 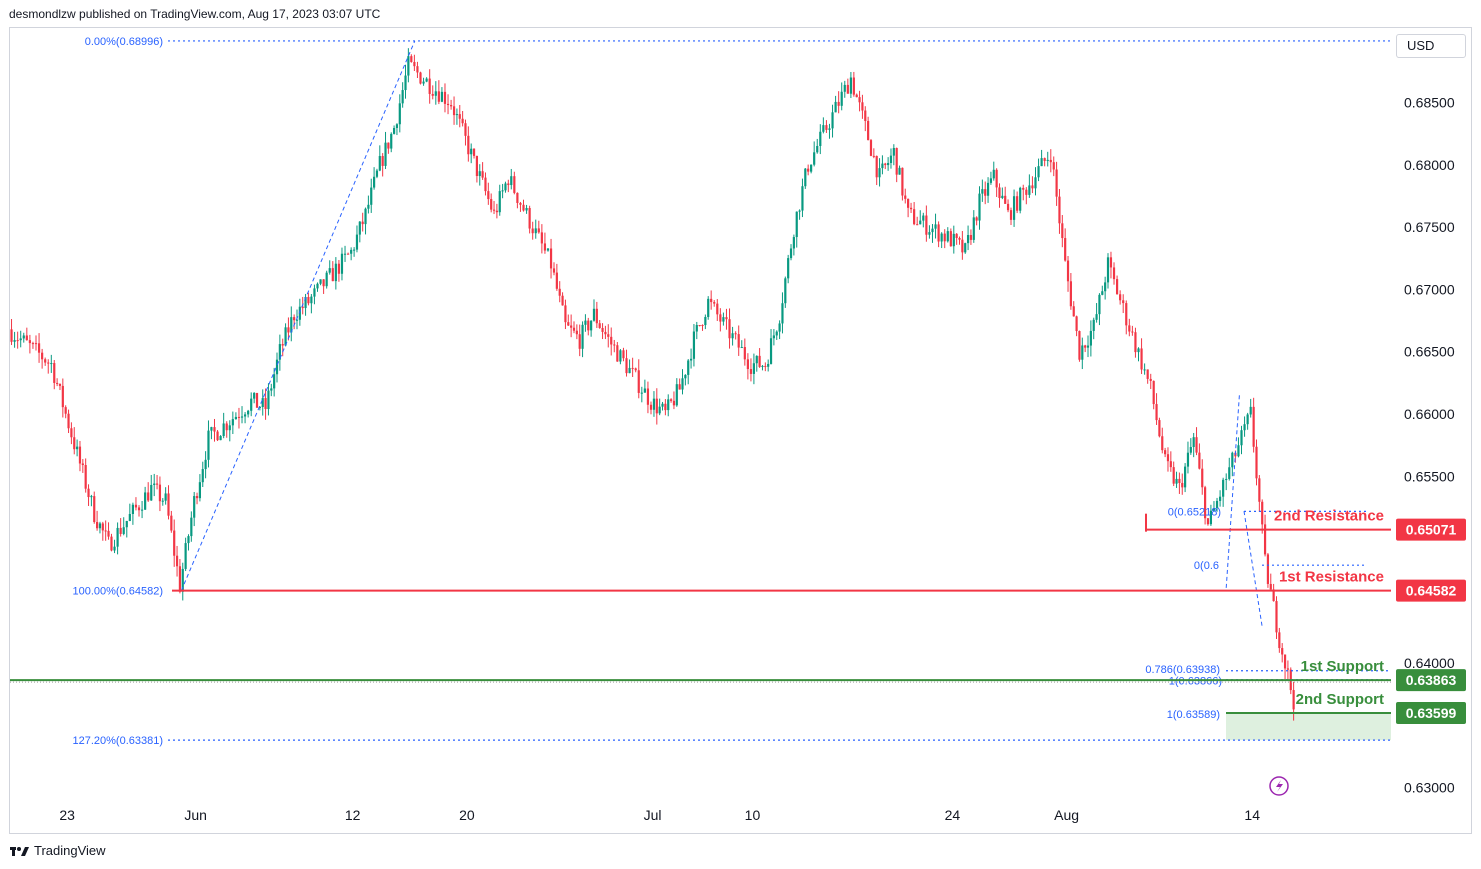 I want to click on footer-brand: TradingView, so click(x=58, y=850).